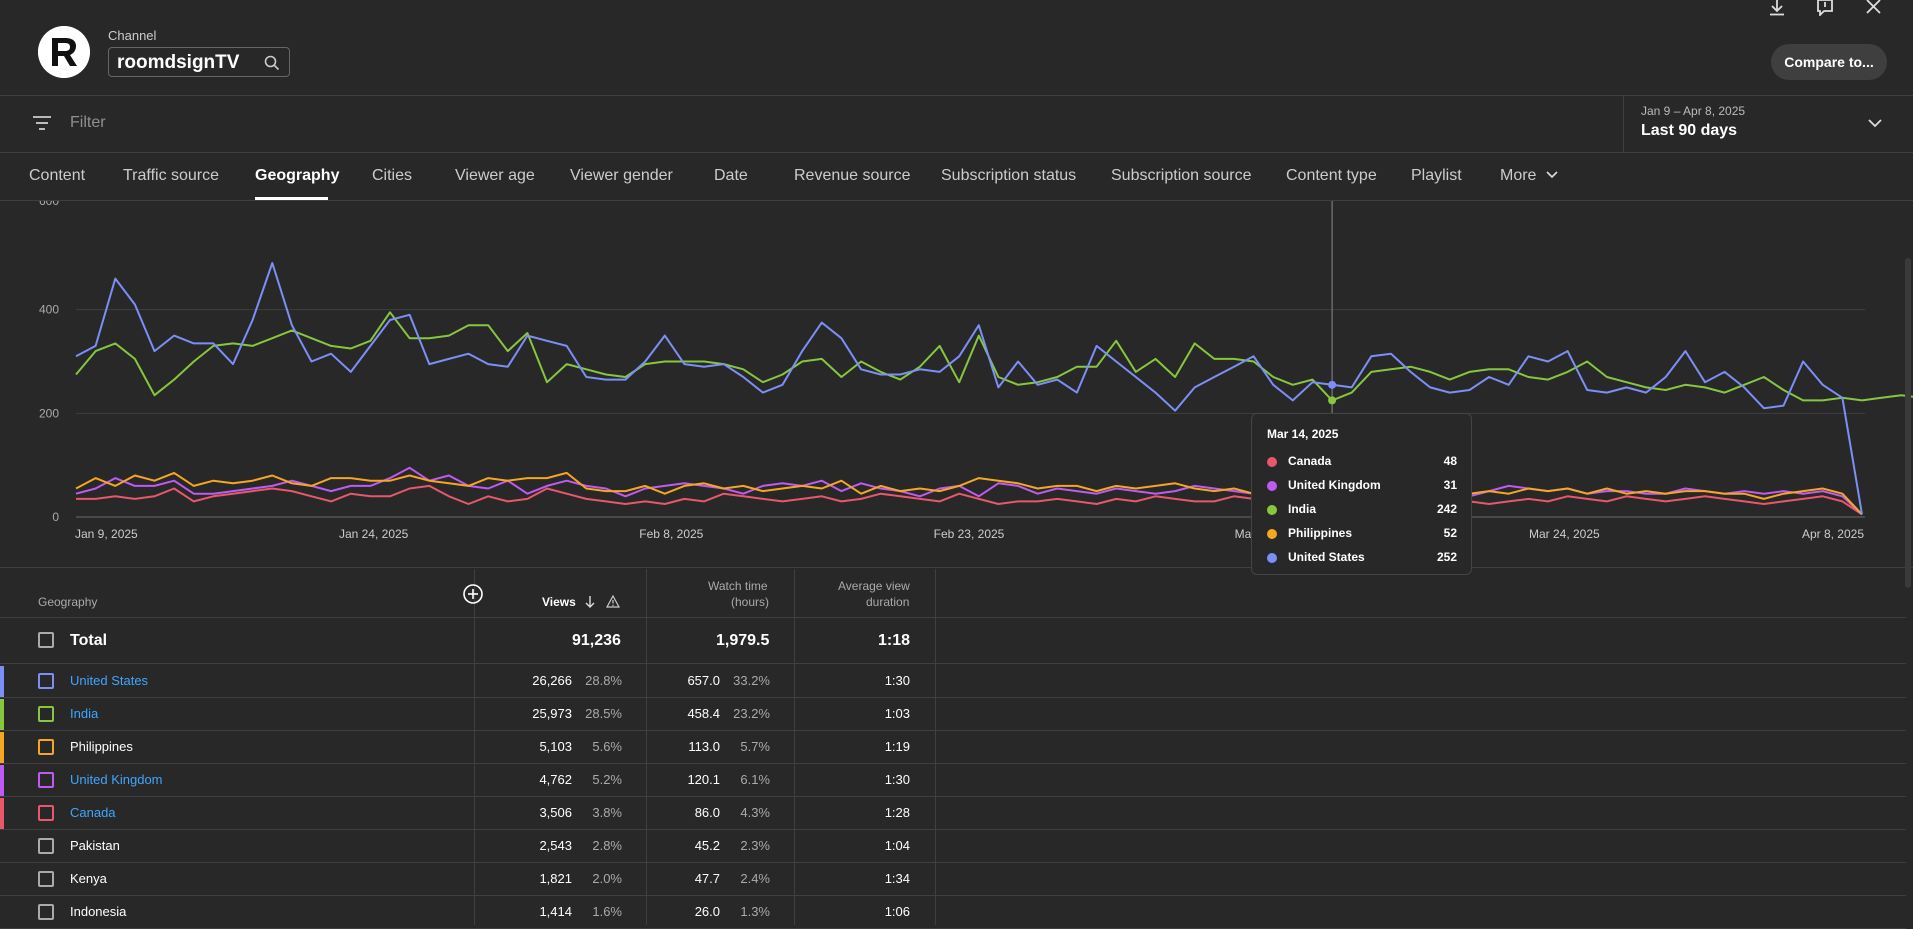  What do you see at coordinates (888, 602) in the screenshot?
I see `column-header-avg-view-duration-cont: duration` at bounding box center [888, 602].